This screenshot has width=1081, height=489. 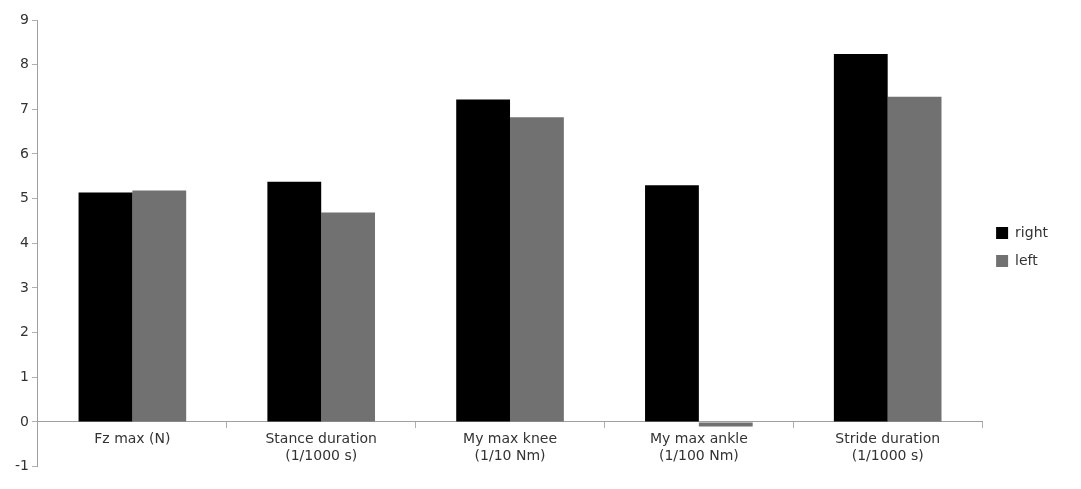 What do you see at coordinates (24, 420) in the screenshot?
I see `y-tick-label: 0` at bounding box center [24, 420].